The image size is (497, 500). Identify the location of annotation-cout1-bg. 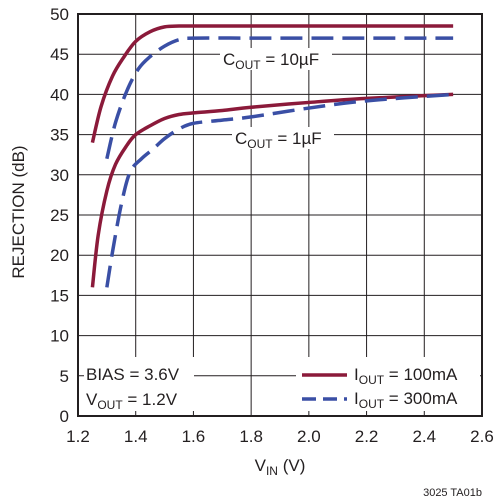
(283, 138).